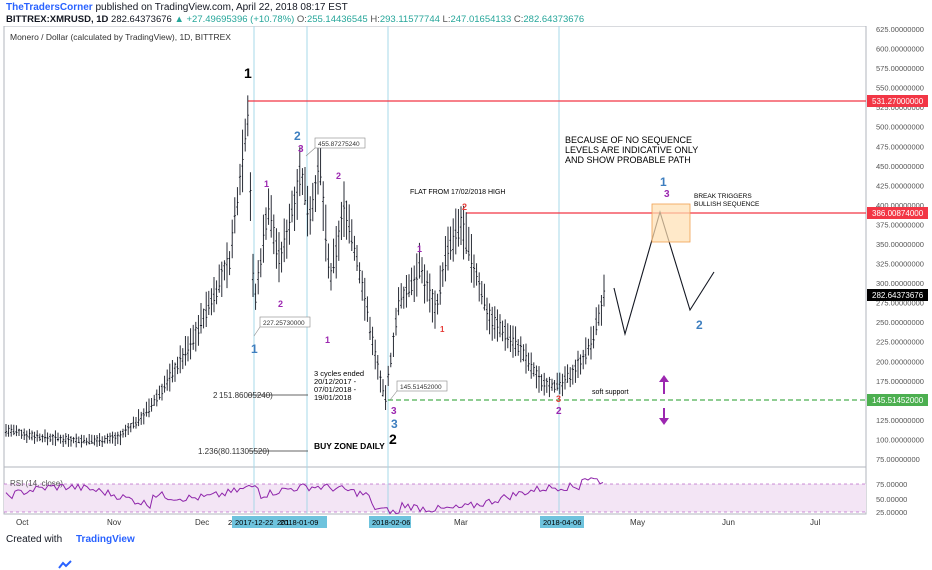  What do you see at coordinates (105, 539) in the screenshot?
I see `tradingview-link: TradingView` at bounding box center [105, 539].